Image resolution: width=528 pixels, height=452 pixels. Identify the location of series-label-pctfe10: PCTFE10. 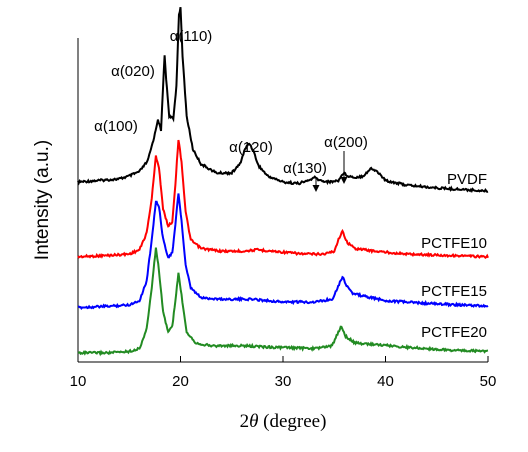
(454, 243).